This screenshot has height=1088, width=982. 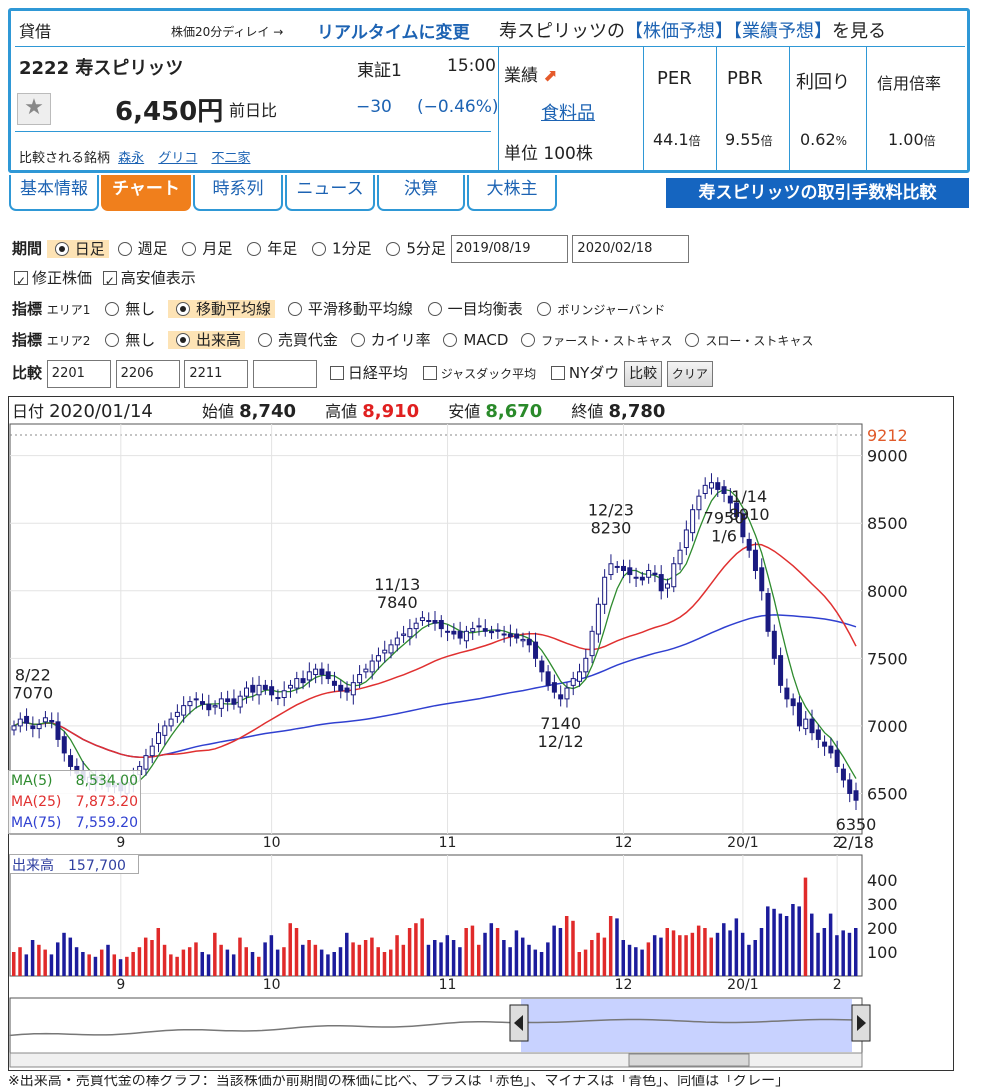 What do you see at coordinates (216, 373) in the screenshot?
I see `compare-code-input: 2211` at bounding box center [216, 373].